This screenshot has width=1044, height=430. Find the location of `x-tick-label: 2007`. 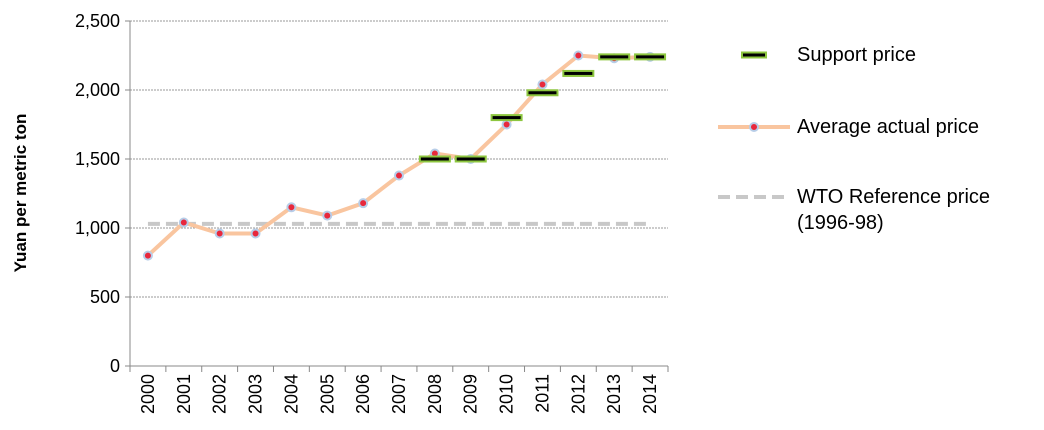

x-tick-label: 2007 is located at coordinates (399, 394).